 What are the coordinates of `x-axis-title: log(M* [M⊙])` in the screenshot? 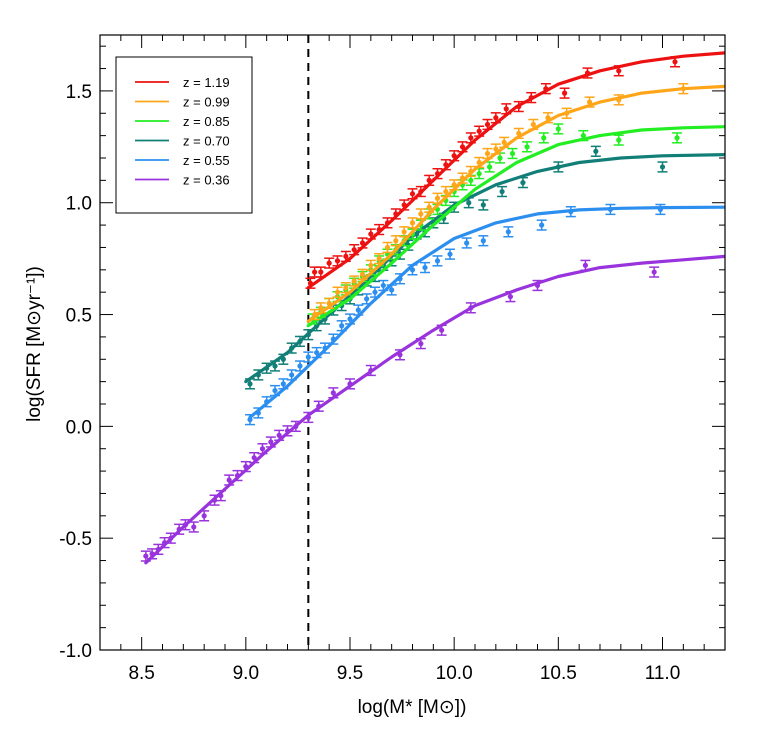 It's located at (412, 707).